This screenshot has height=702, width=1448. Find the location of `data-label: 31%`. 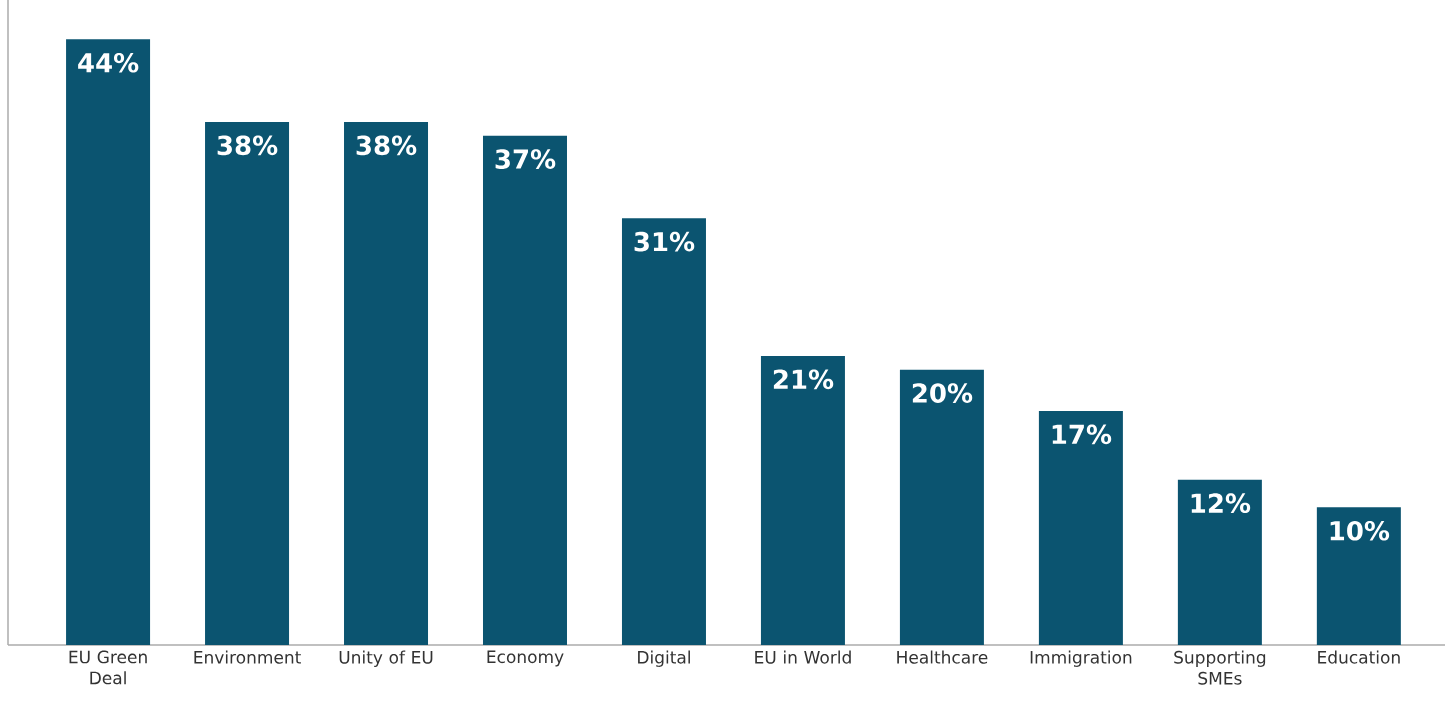

data-label: 31% is located at coordinates (664, 241).